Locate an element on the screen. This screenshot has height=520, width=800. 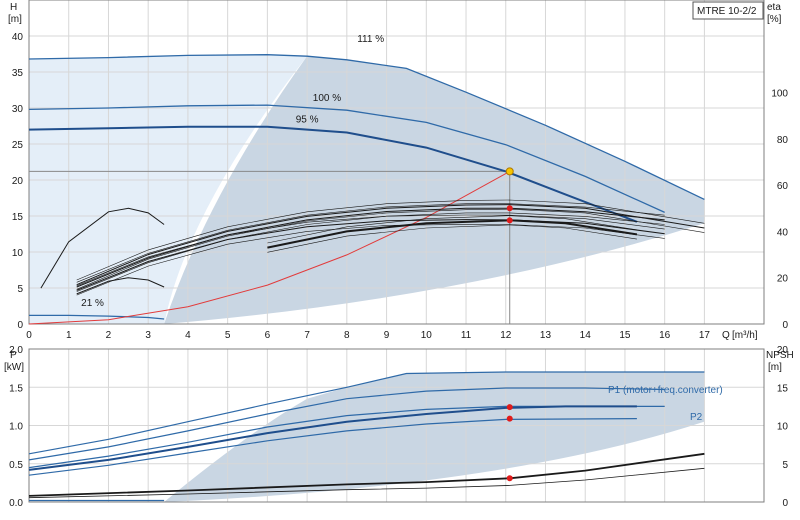
y2-tick-label: 5 is located at coordinates (785, 465).